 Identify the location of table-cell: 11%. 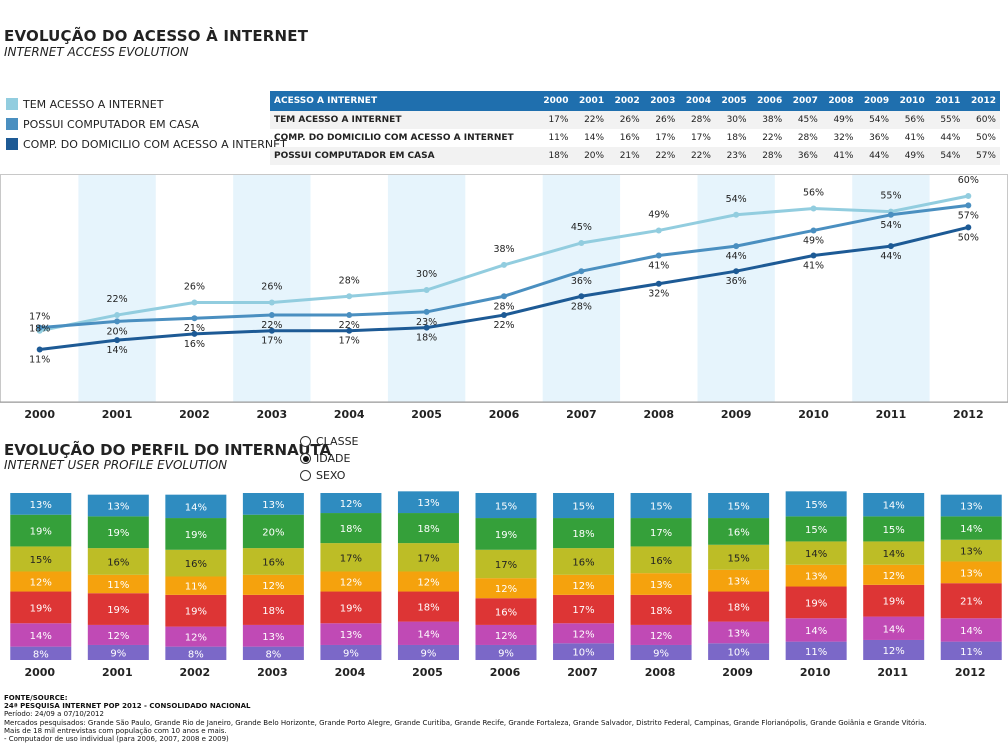
(558, 138).